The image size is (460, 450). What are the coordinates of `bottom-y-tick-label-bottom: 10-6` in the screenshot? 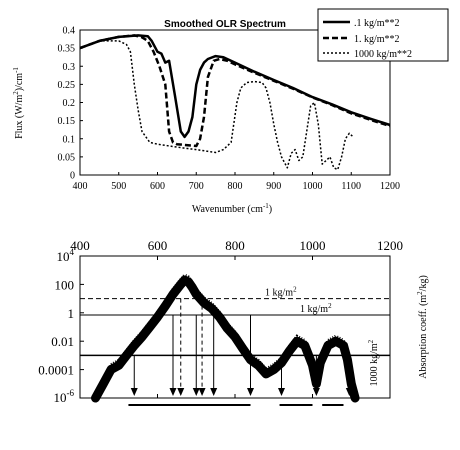 It's located at (64, 396).